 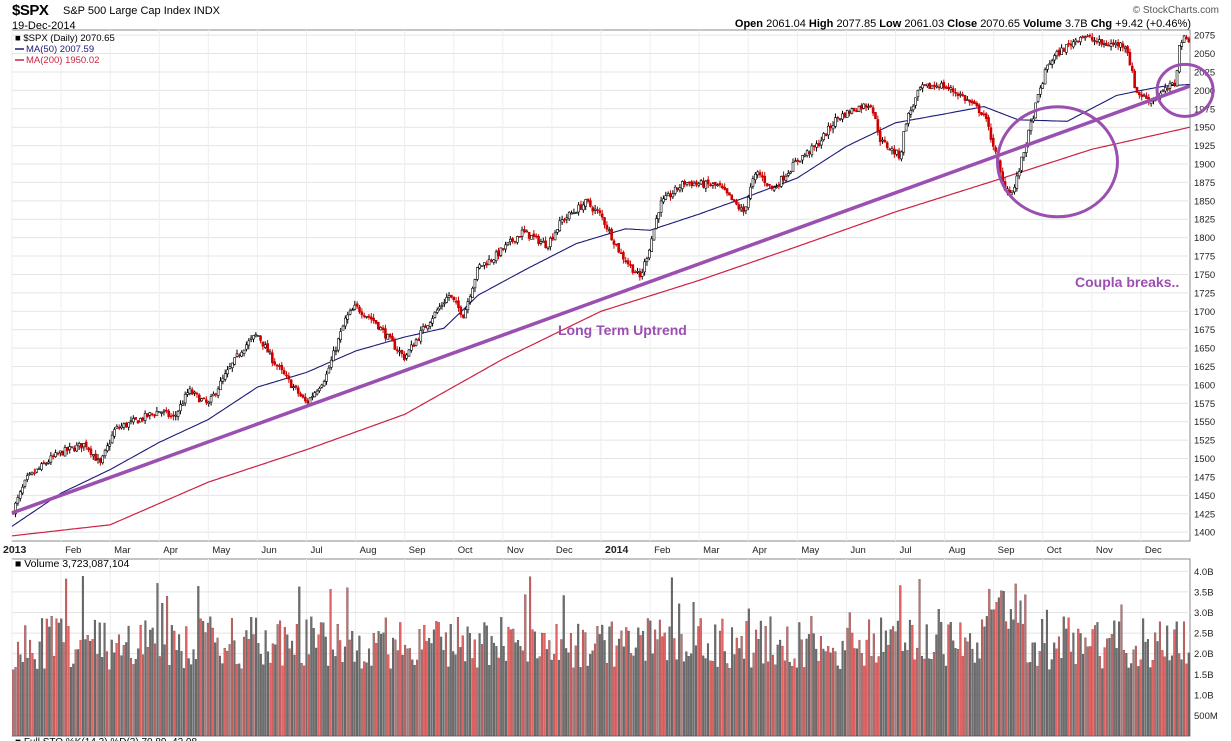 I want to click on close-value: 2070.65, so click(x=1000, y=24).